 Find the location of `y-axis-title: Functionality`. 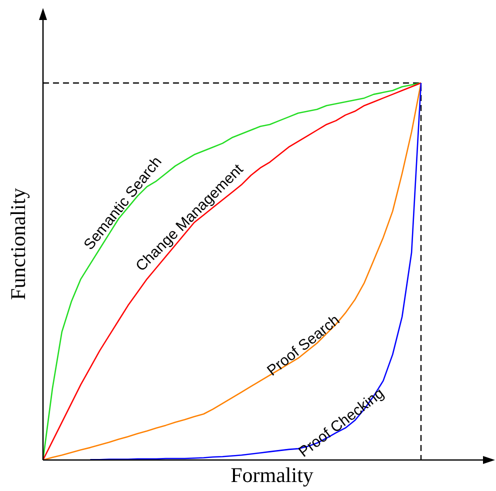

y-axis-title: Functionality is located at coordinates (18, 244).